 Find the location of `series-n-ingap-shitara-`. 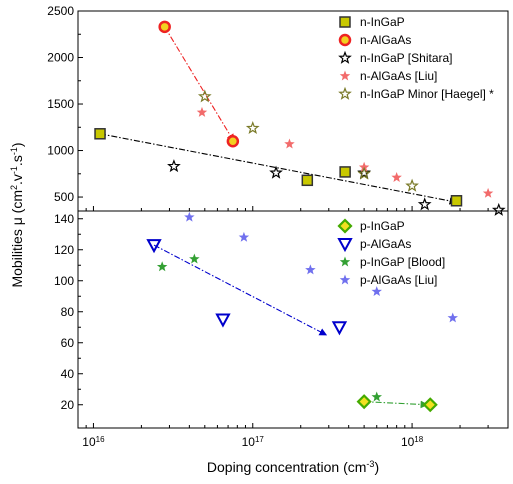

series-n-ingap-shitara- is located at coordinates (336, 187).